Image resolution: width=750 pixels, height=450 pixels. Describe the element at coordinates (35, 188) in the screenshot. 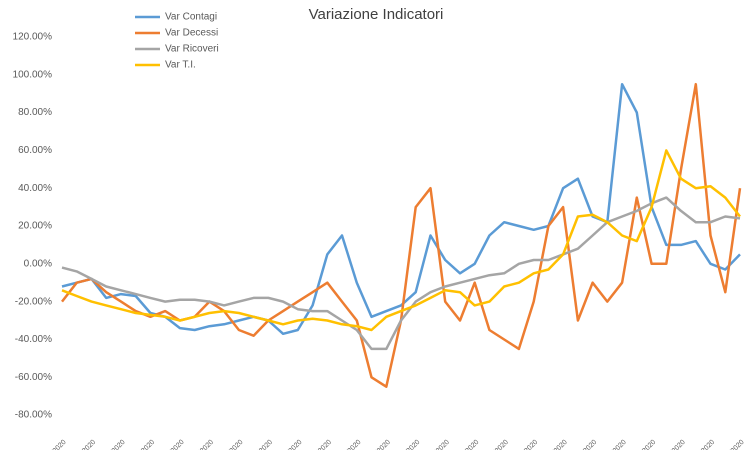

I see `y-tick-label: 40.00%` at that location.